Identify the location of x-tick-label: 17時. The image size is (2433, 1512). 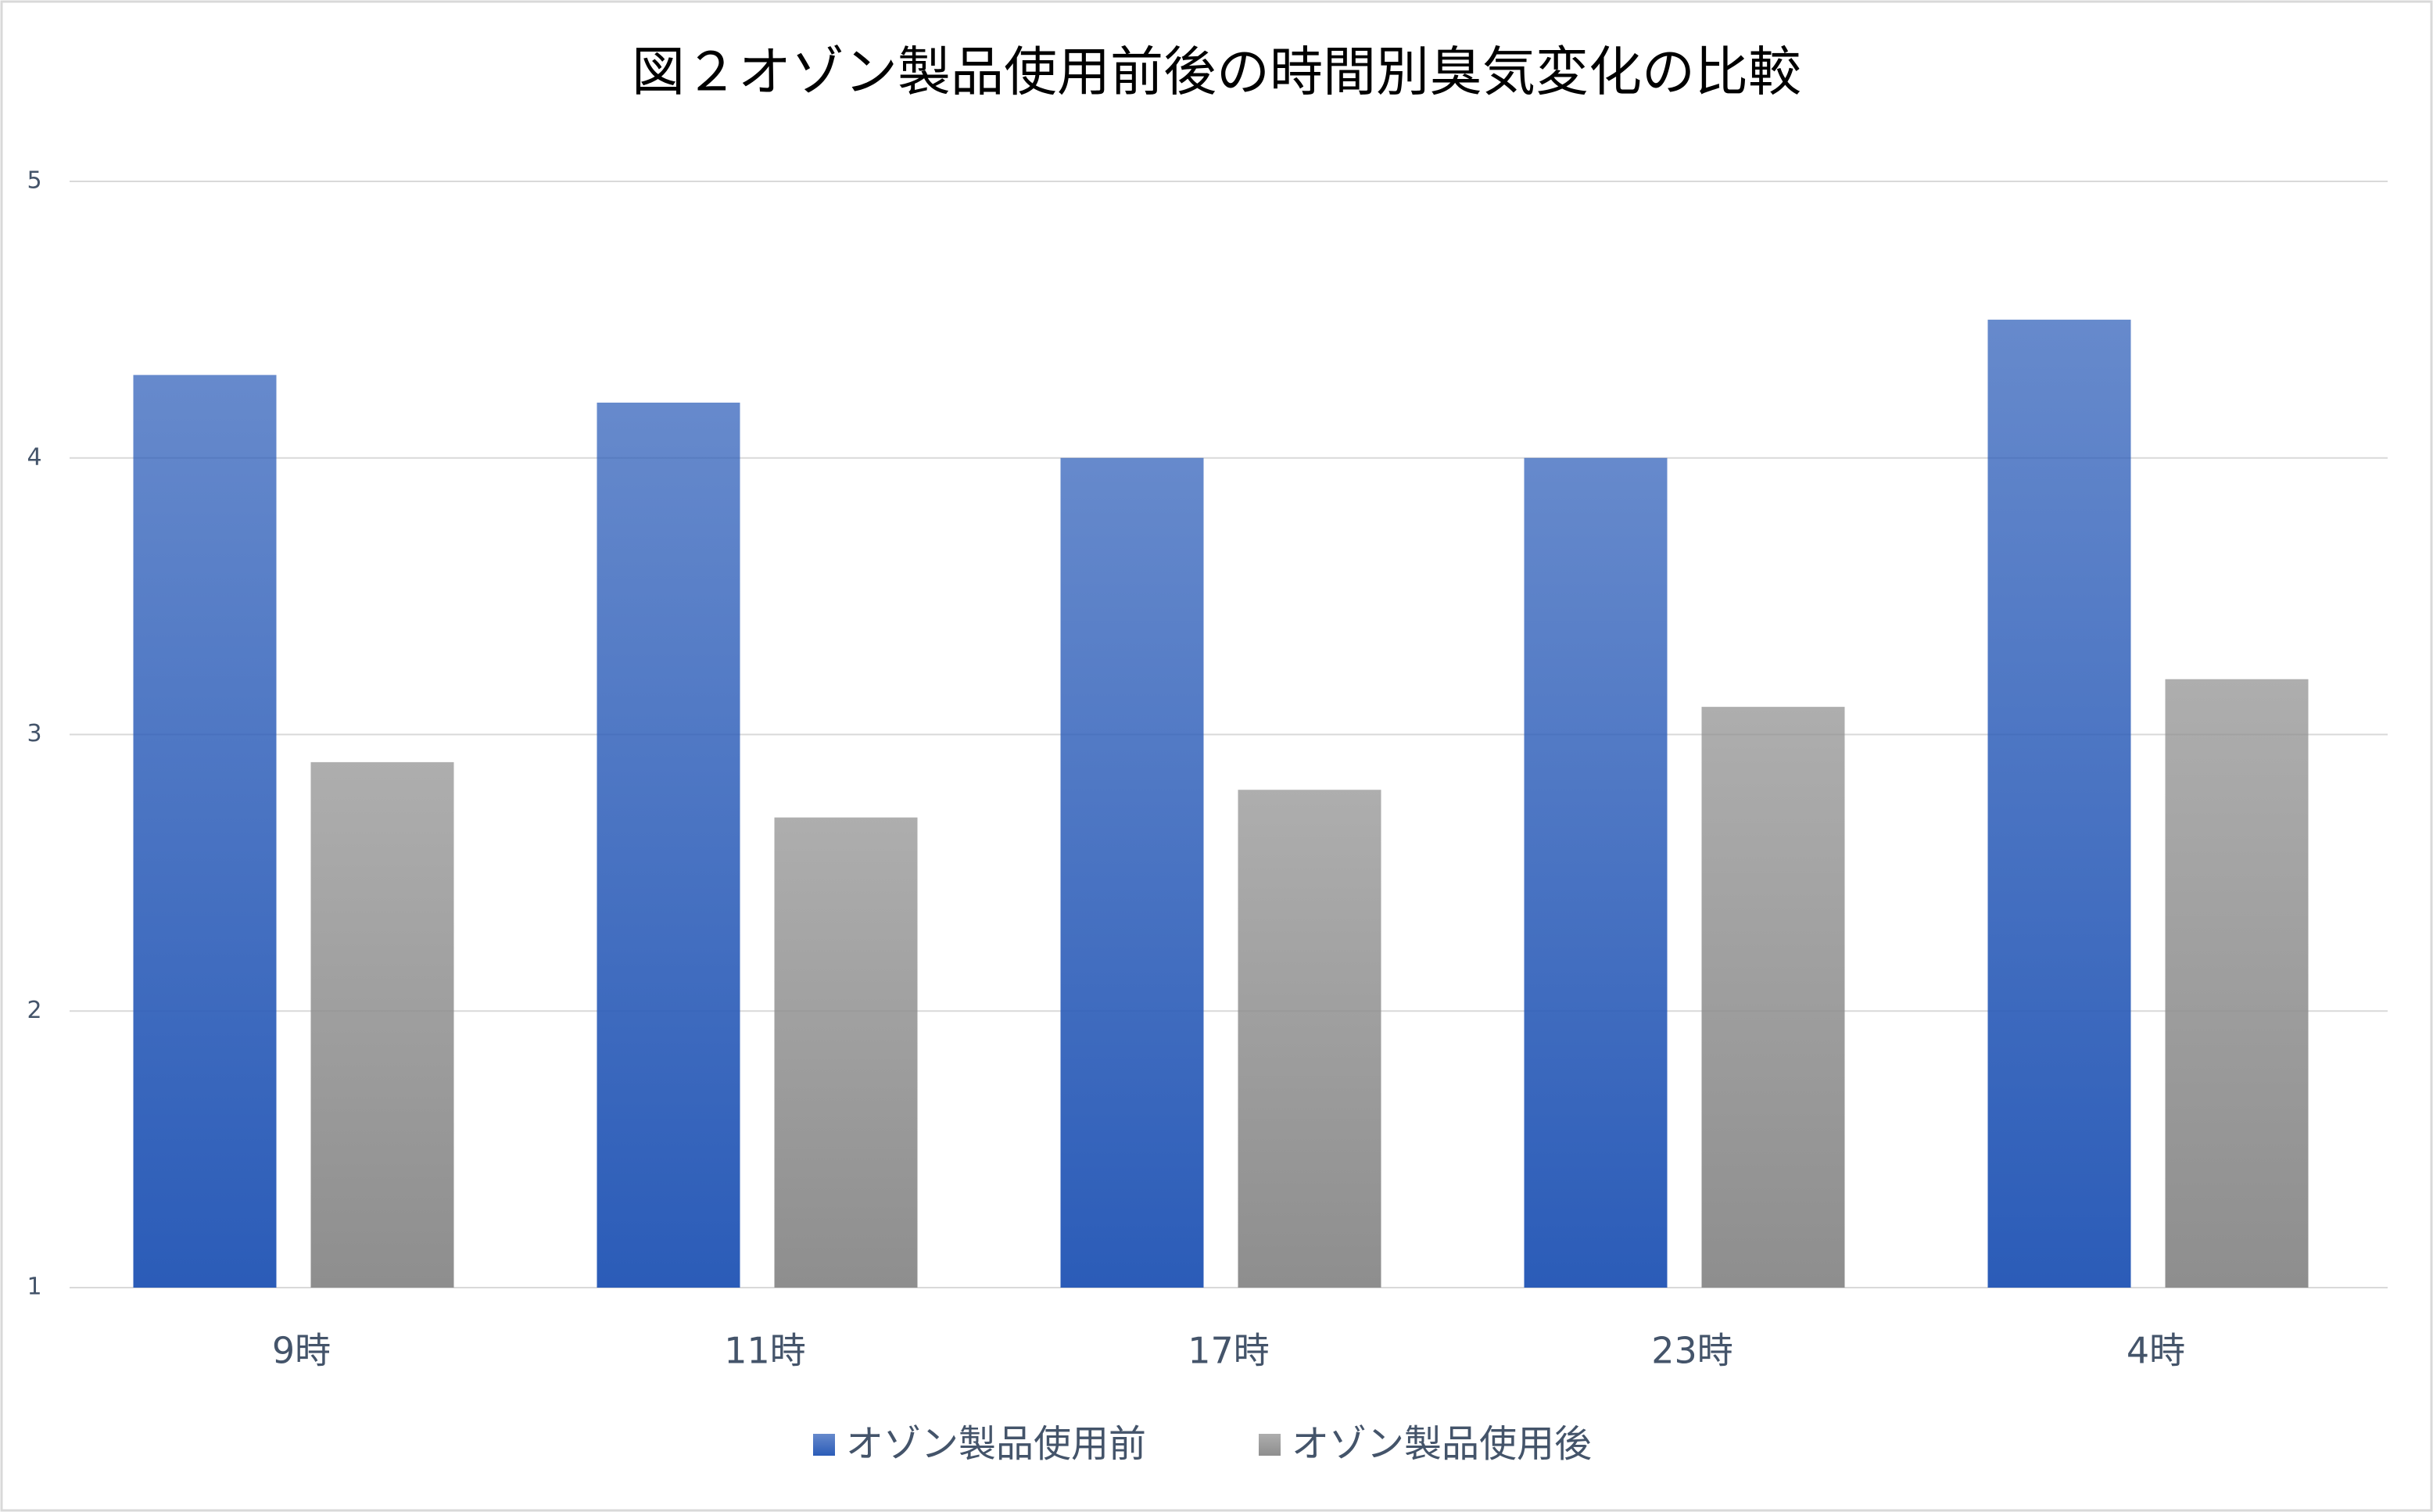
(1229, 1351).